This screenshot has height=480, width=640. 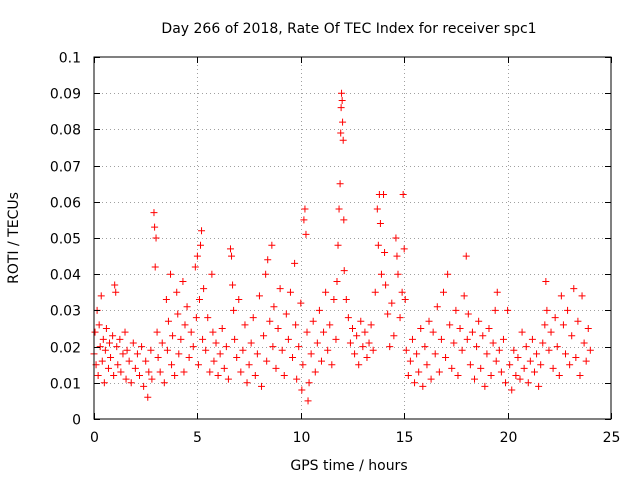 I want to click on y-tick-labels: 0 0.01 0.02 0.03 0.04 0.05 0.06 0.07 0.08 0.09 0.1, so click(x=65, y=240).